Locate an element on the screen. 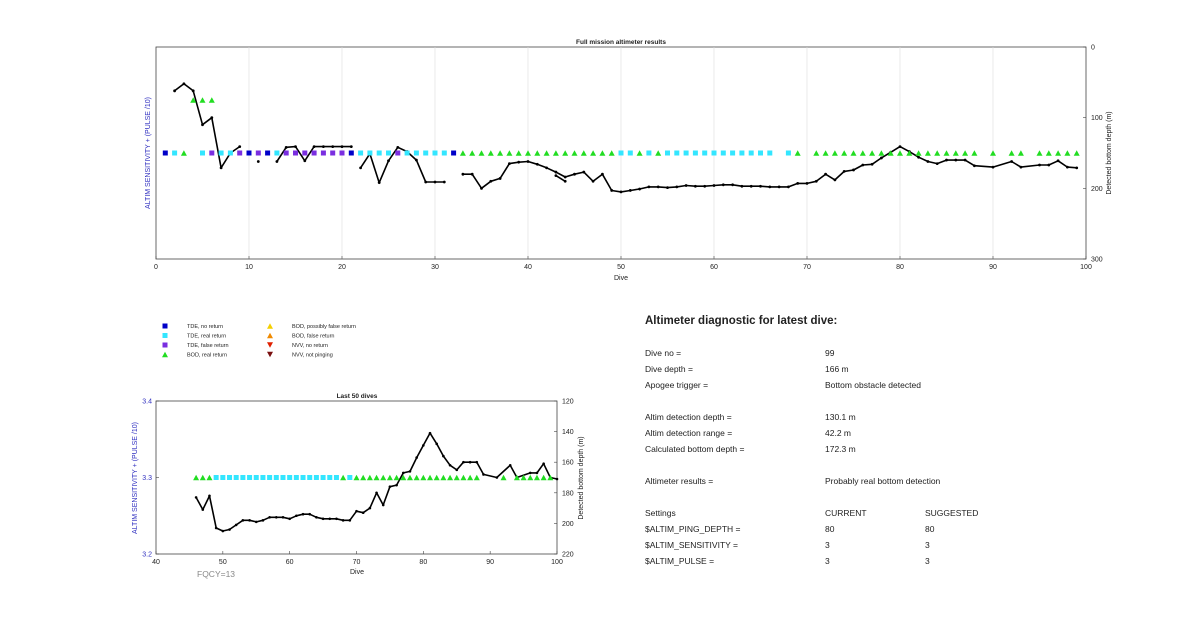 The height and width of the screenshot is (622, 1200). calc-bottom-row: Calculated bottom depth = 172.3 m is located at coordinates (870, 450).